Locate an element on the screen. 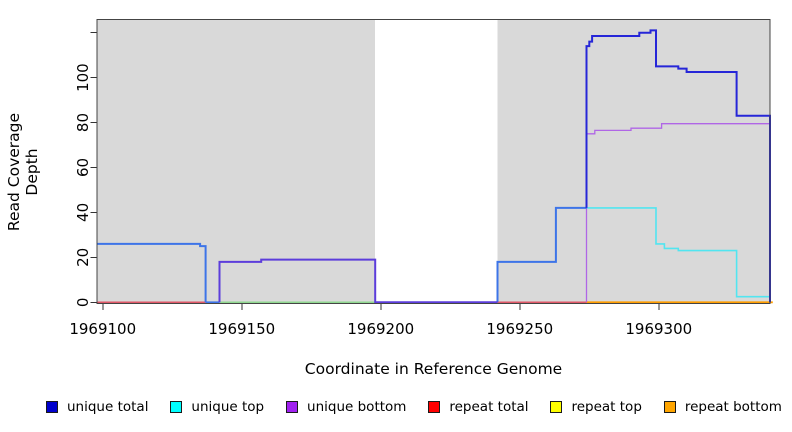 The width and height of the screenshot is (792, 432). x-tick-label: 1969300 is located at coordinates (658, 329).